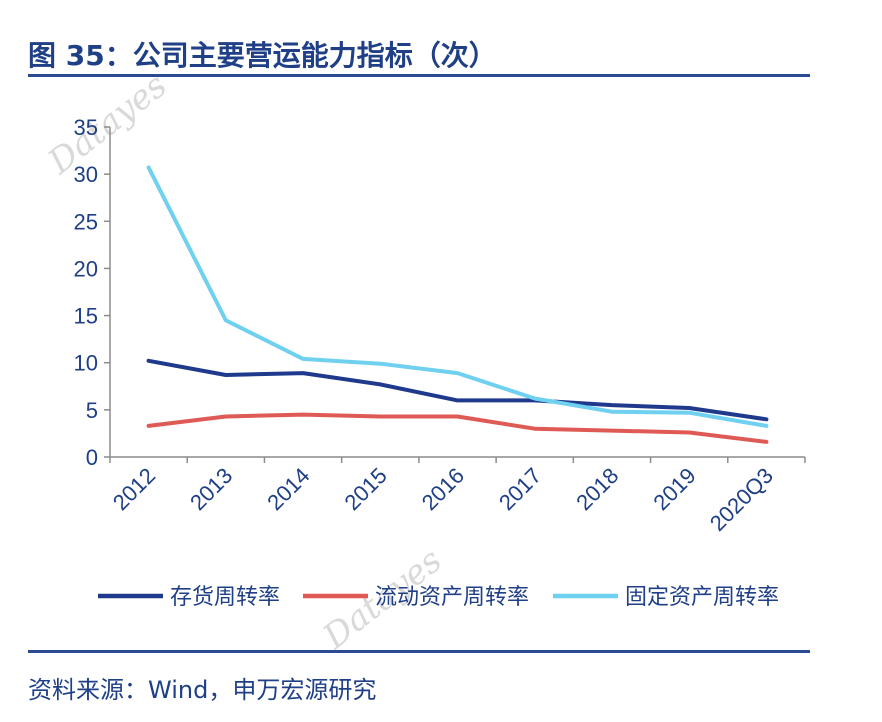  I want to click on title-divider, so click(419, 75).